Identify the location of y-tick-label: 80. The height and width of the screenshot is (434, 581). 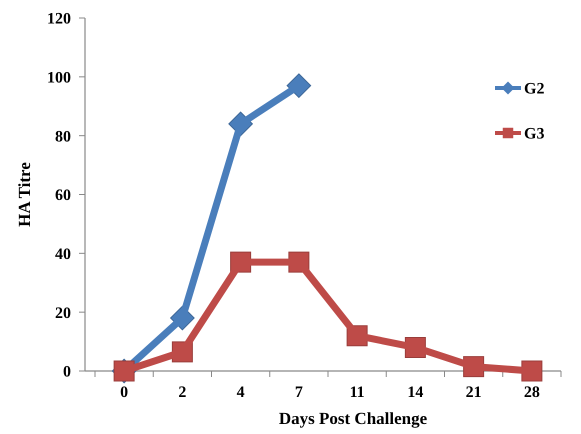
(63, 137).